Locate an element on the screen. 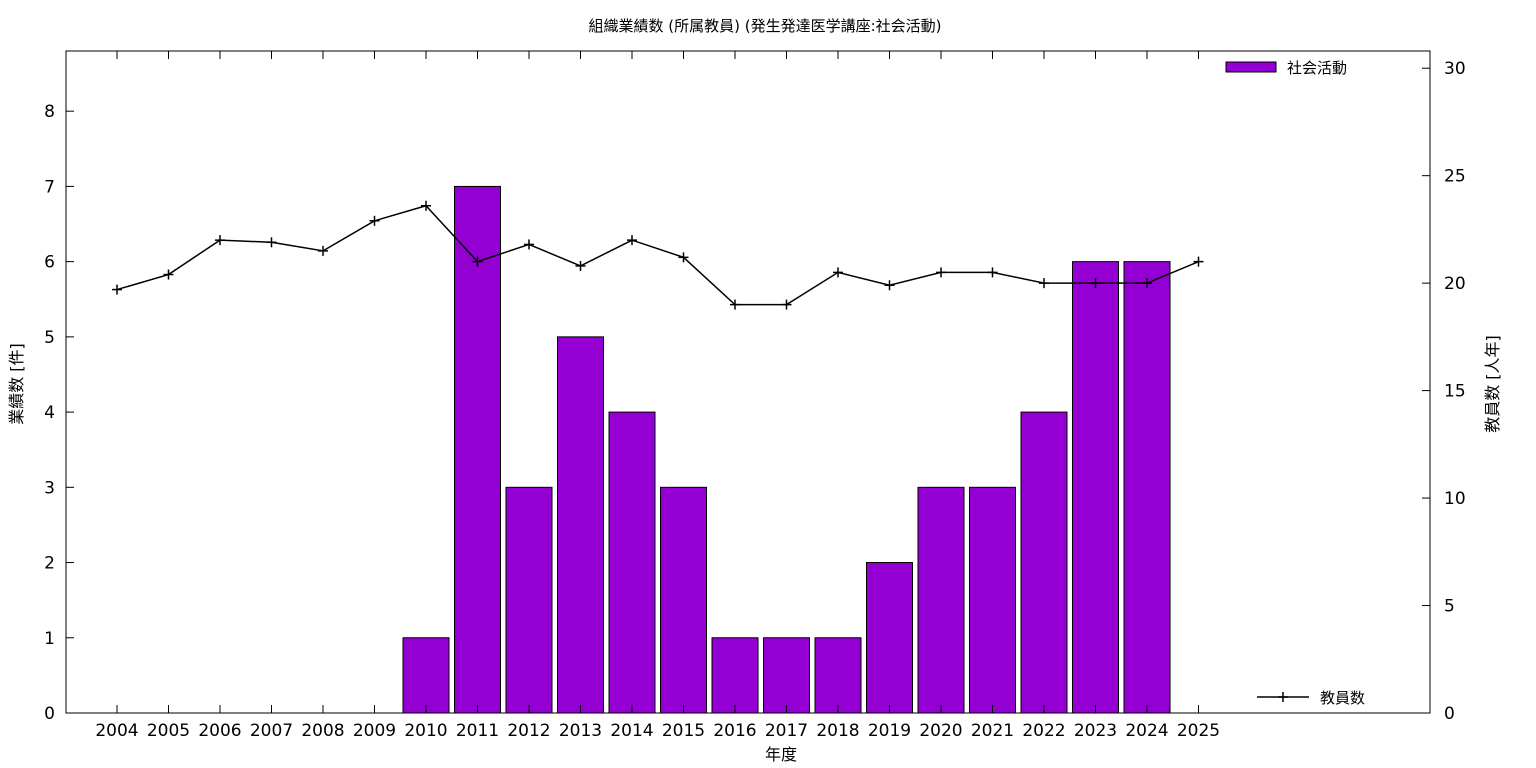 The image size is (1536, 768). bar-2012 is located at coordinates (529, 600).